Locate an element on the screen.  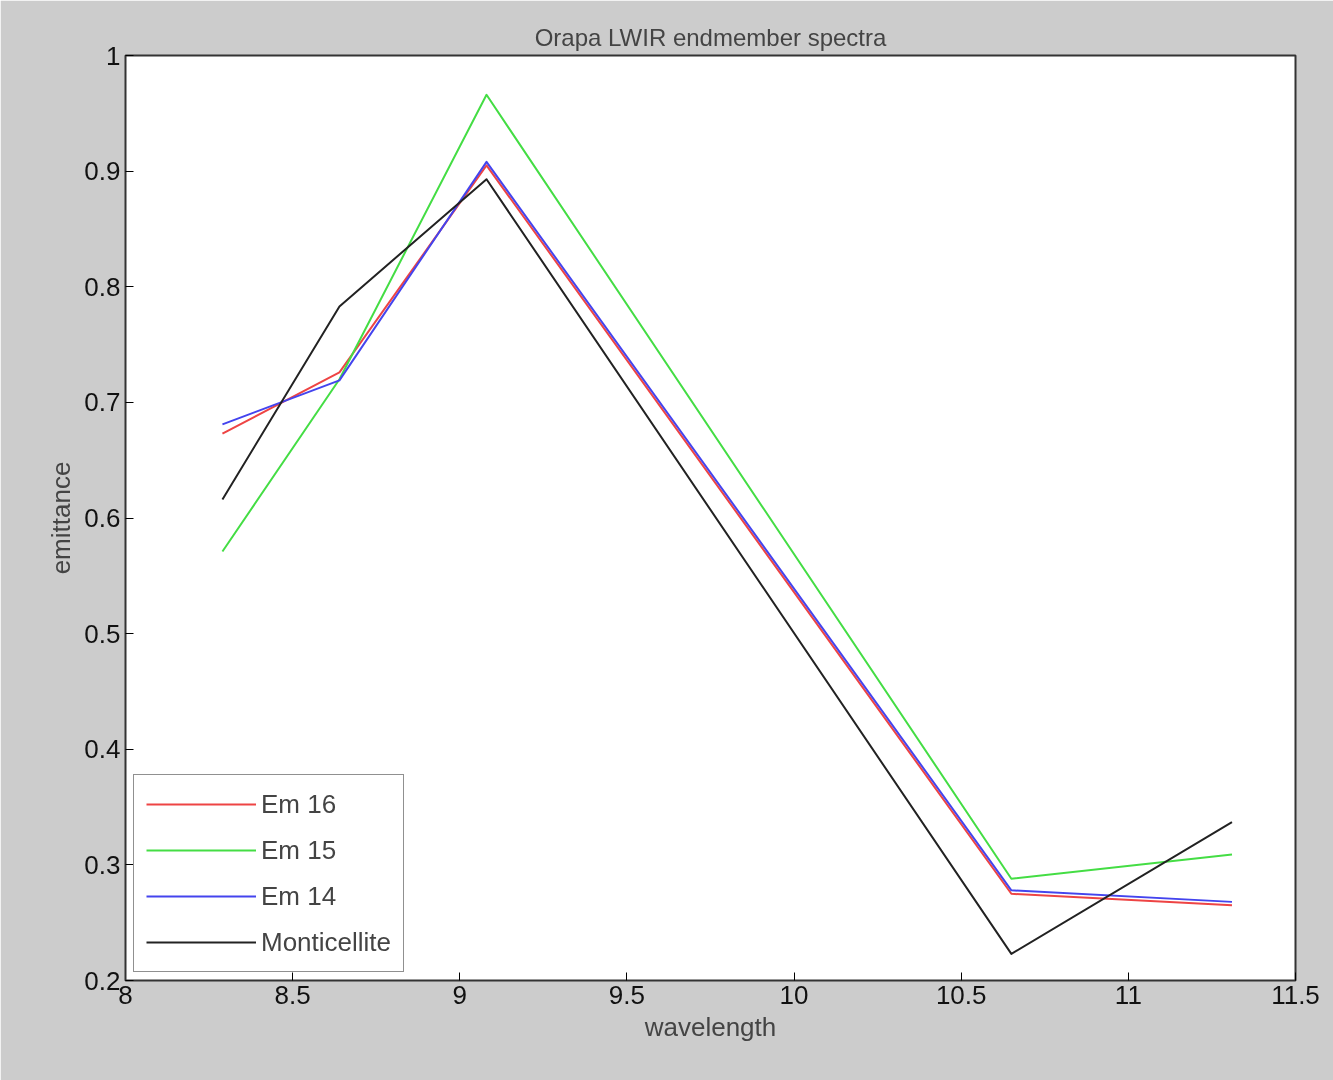
y-axis-title: emittance is located at coordinates (61, 518).